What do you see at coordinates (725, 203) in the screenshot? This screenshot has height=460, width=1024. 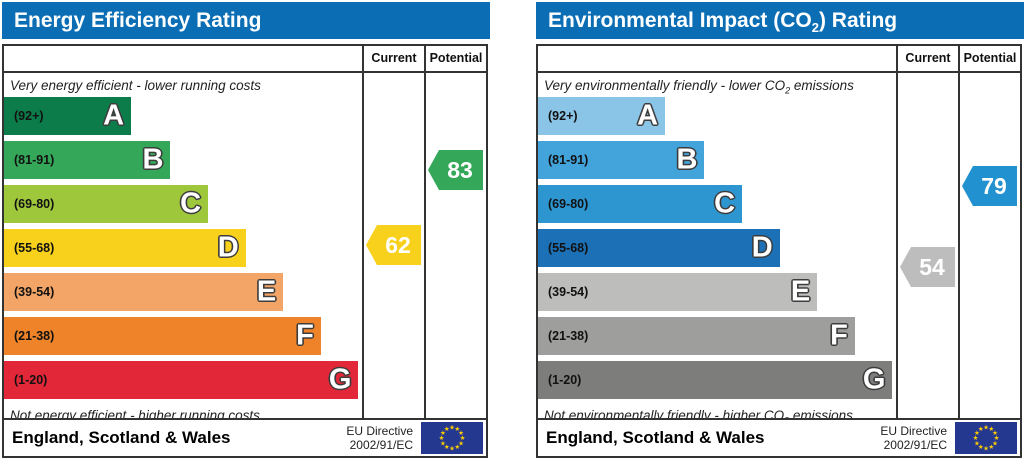 I see `band-c-letter: C` at bounding box center [725, 203].